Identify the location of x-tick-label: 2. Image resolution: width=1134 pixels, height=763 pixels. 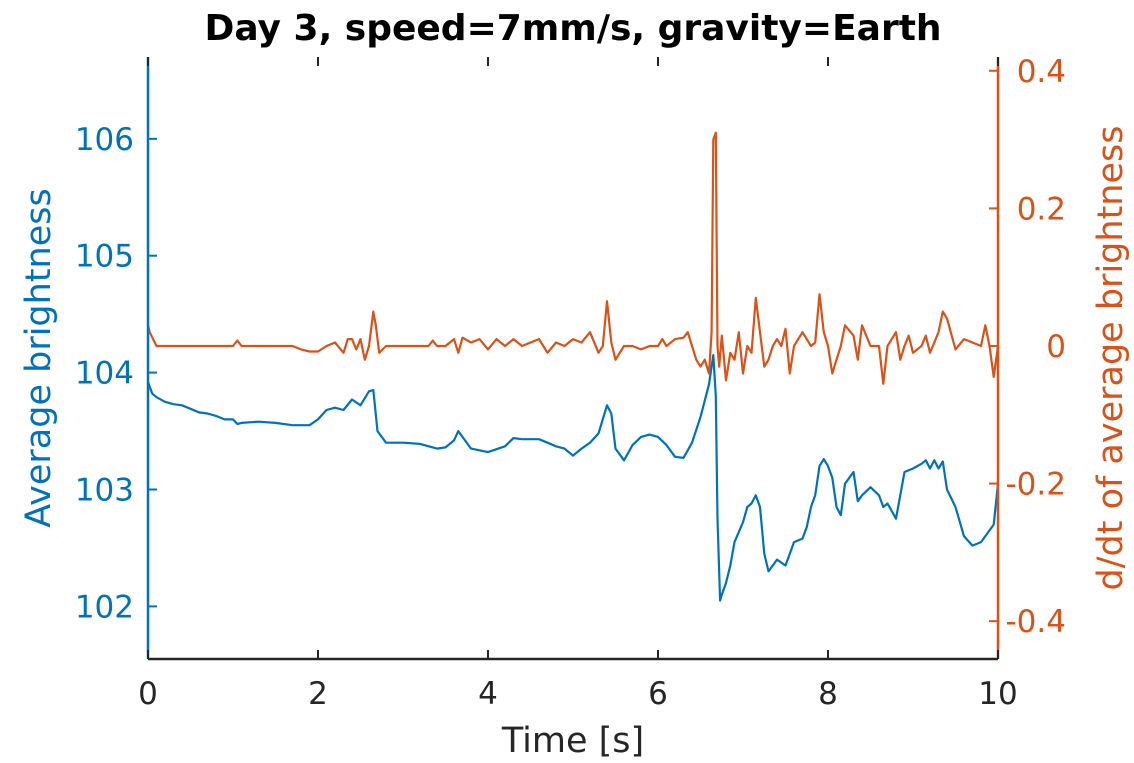
(318, 694).